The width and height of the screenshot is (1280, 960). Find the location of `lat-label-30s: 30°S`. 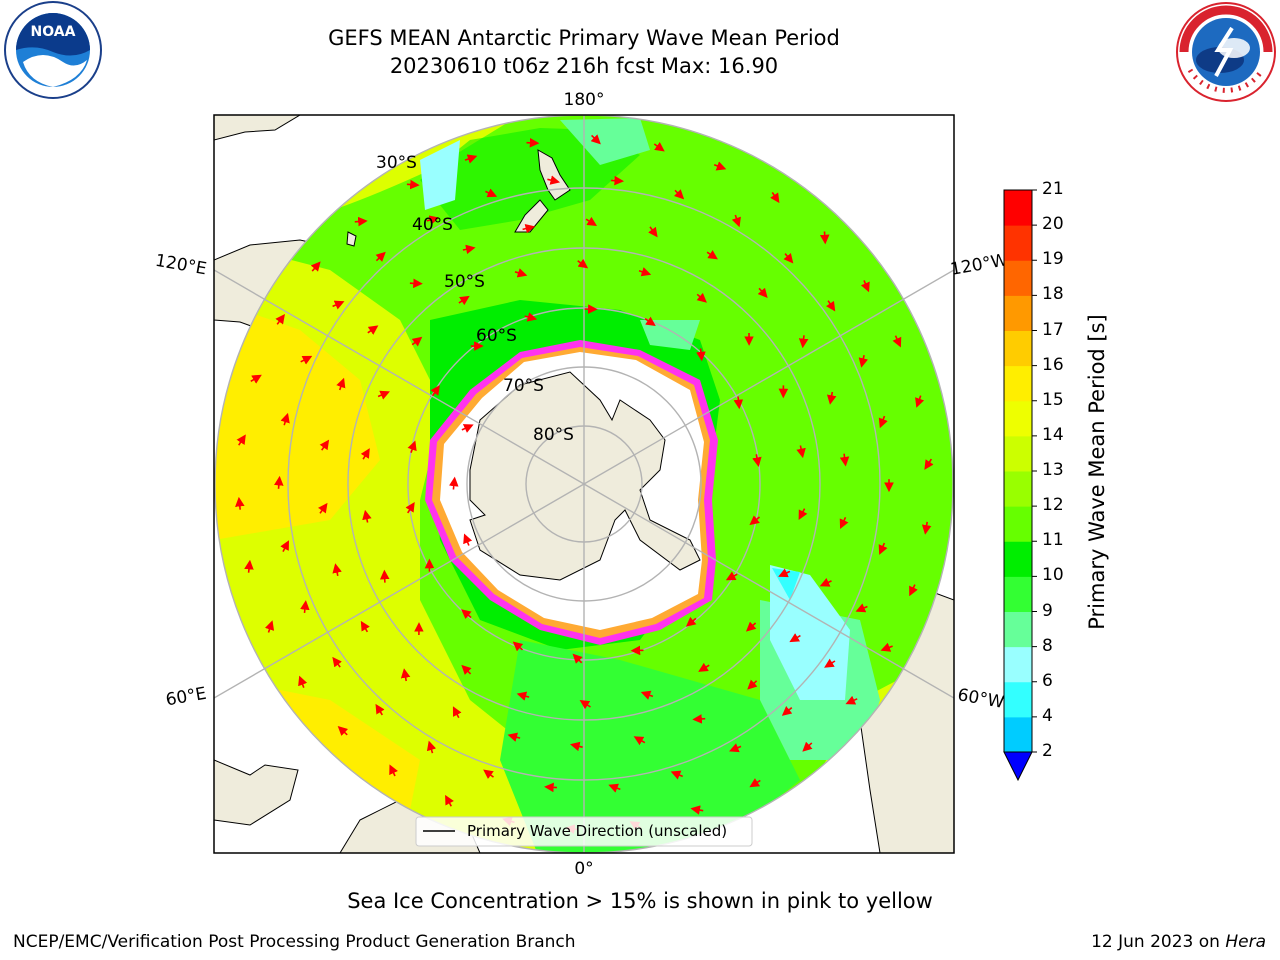

lat-label-30s: 30°S is located at coordinates (396, 163).